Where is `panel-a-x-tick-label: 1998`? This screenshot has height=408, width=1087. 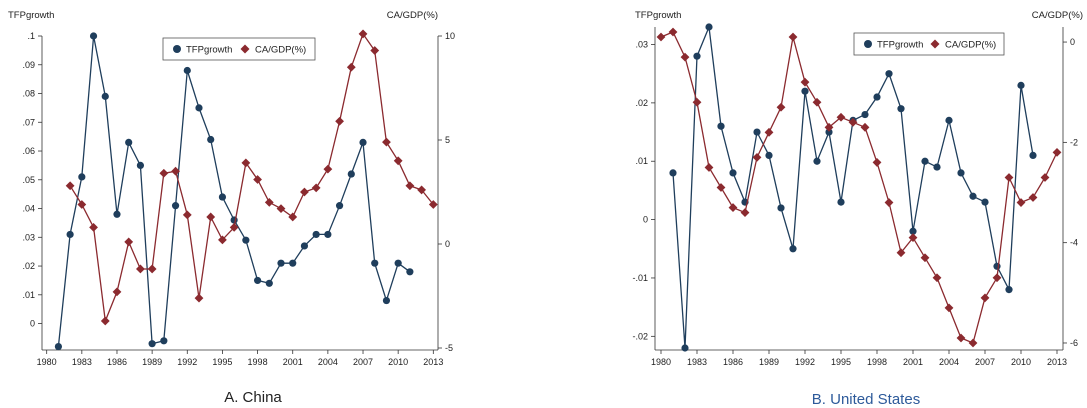
panel-a-x-tick-label: 1998 is located at coordinates (258, 362).